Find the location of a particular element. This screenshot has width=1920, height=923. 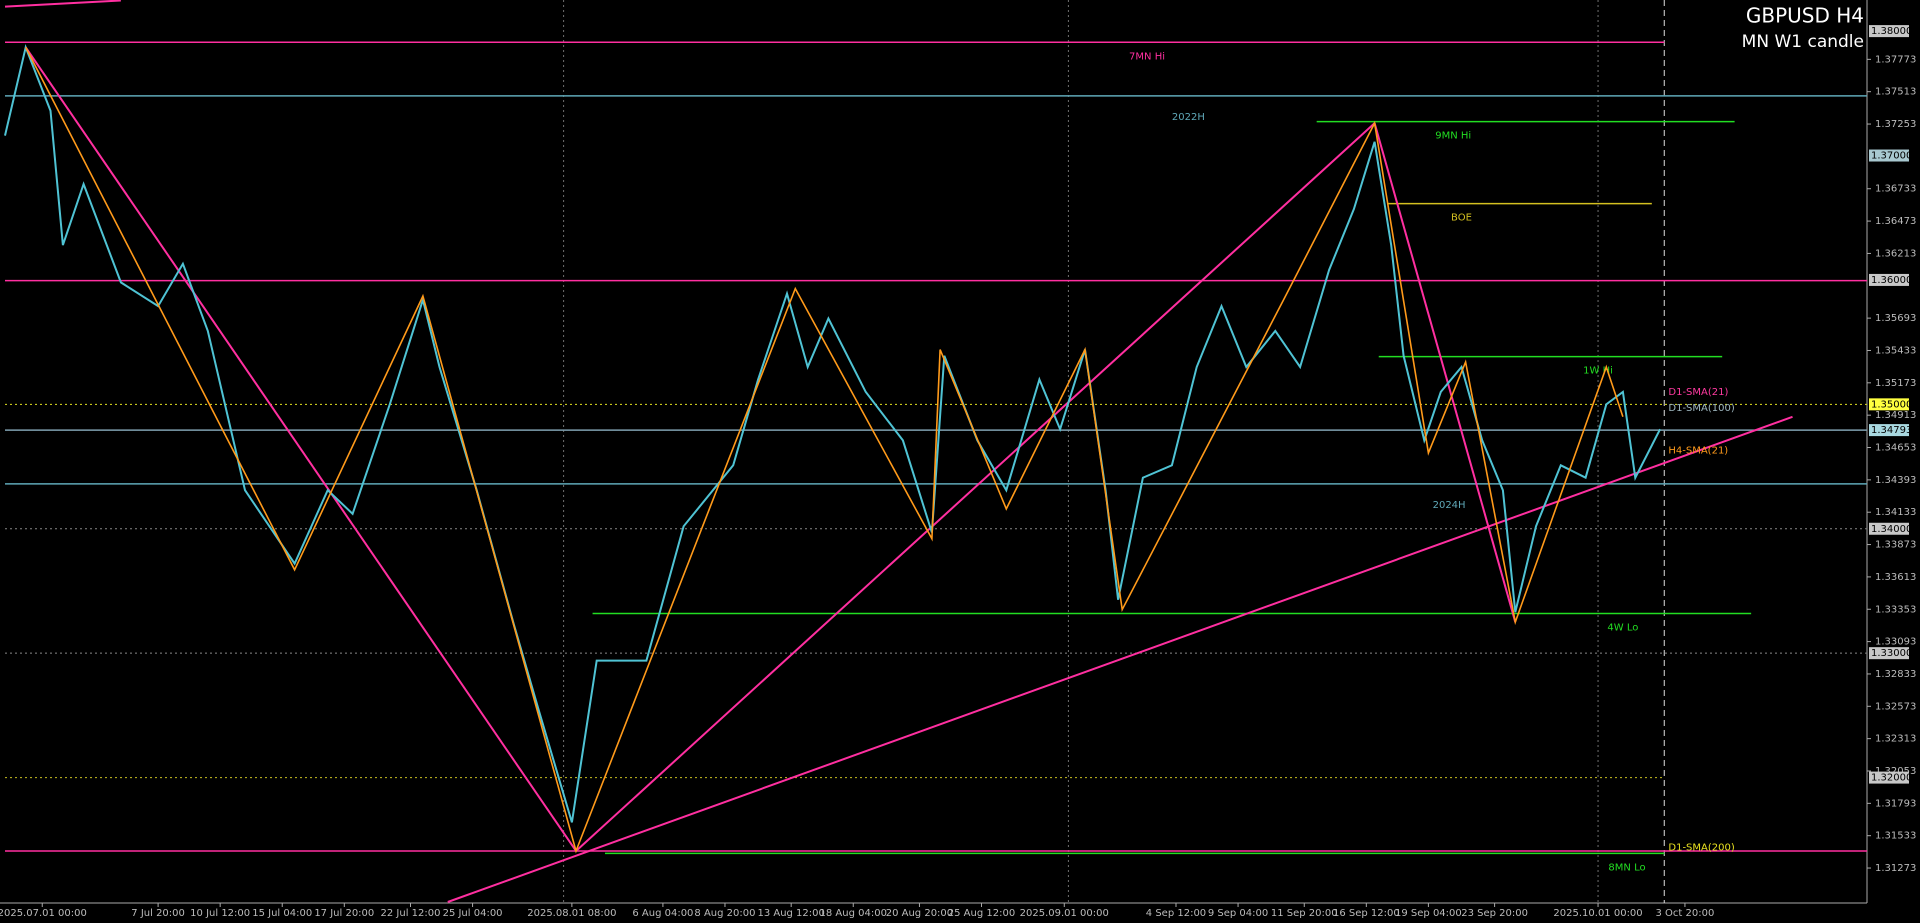

x-tick-label: 2025.10.01 00:00 is located at coordinates (1597, 913).